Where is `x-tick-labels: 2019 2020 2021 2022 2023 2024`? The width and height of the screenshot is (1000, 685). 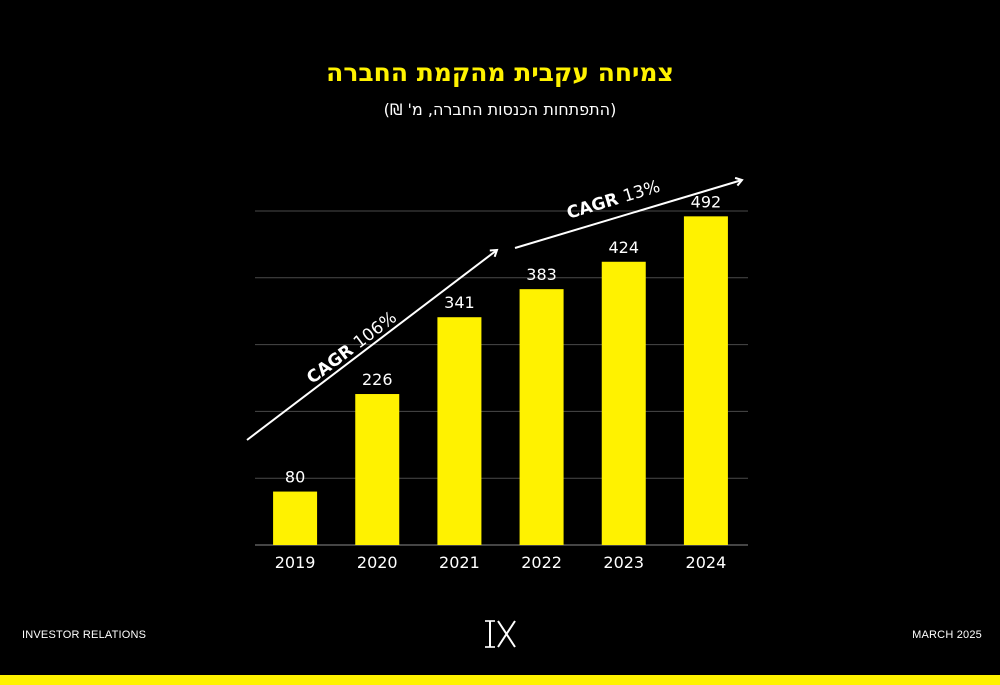 x-tick-labels: 2019 2020 2021 2022 2023 2024 is located at coordinates (501, 562).